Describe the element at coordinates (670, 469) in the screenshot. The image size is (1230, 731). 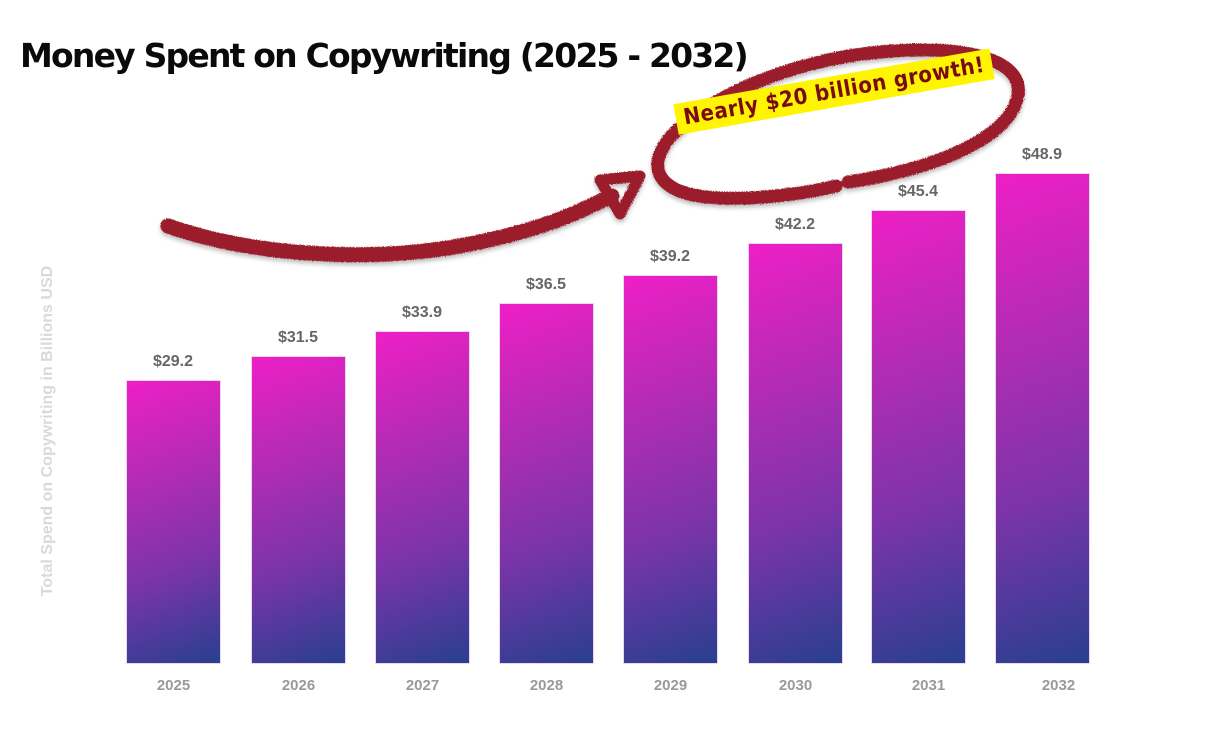
I see `bar-2029` at that location.